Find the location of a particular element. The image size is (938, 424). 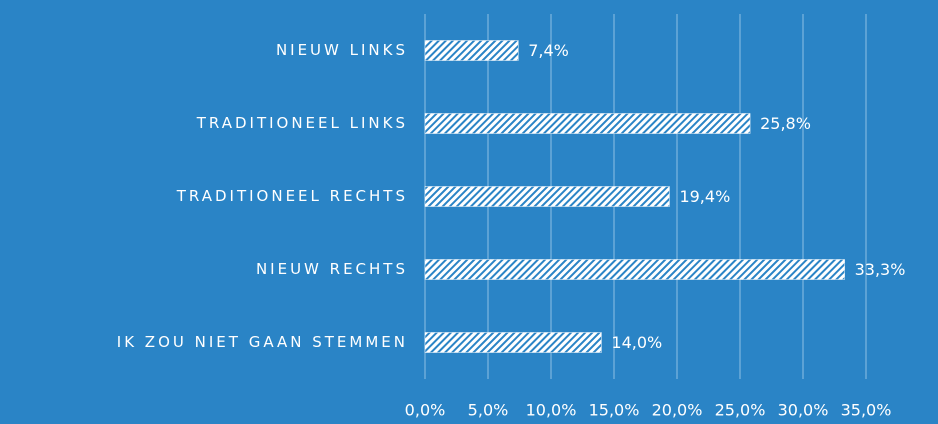

x-tick-label: 0,0% is located at coordinates (425, 410).